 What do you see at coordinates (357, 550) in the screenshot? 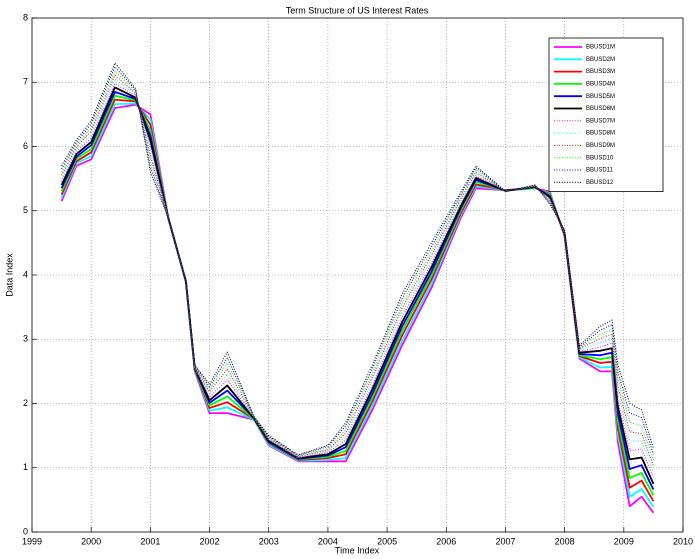
I see `x-axis-label: Time Index` at bounding box center [357, 550].